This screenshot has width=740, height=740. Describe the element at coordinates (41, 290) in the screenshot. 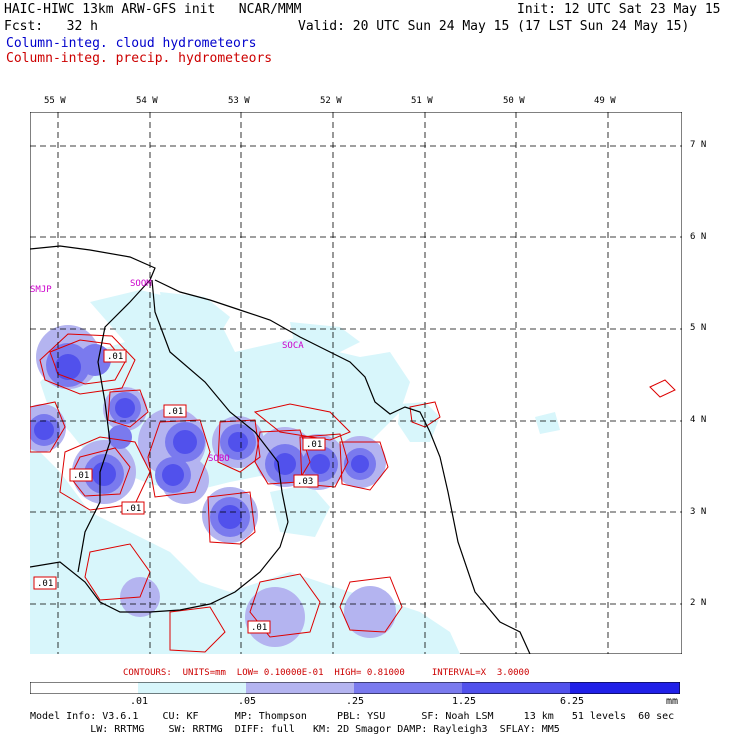

I see `place-label-smjp: SMJP` at that location.